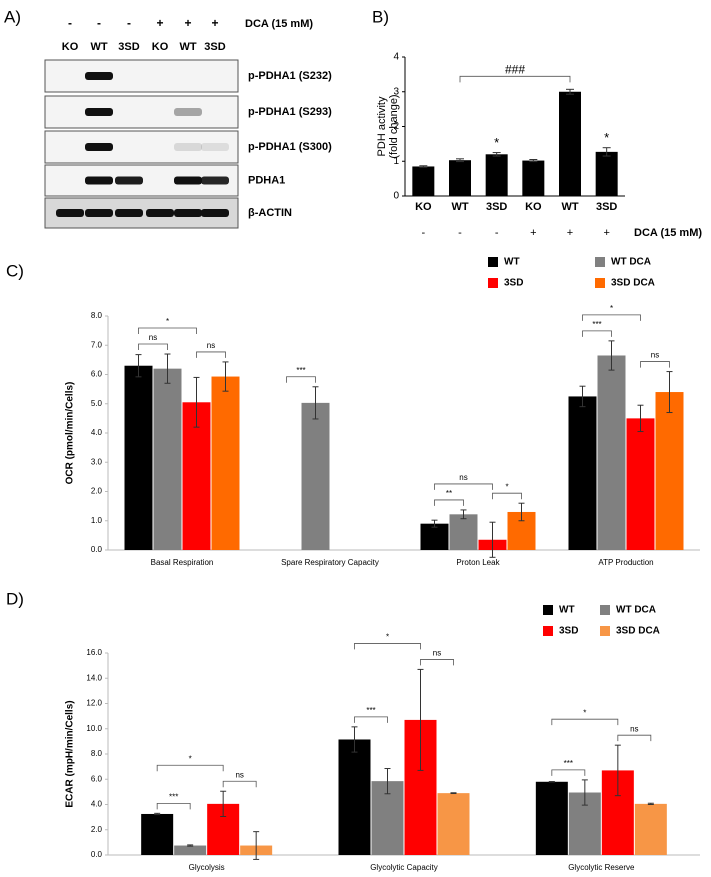 The width and height of the screenshot is (711, 877). What do you see at coordinates (12, 16) in the screenshot?
I see `panel-label: A)` at bounding box center [12, 16].